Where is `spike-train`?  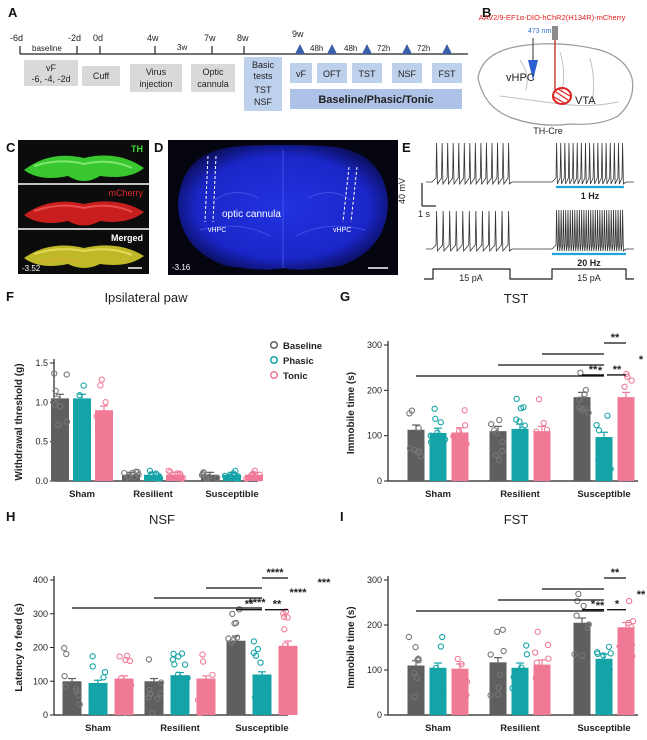 spike-train is located at coordinates (472, 164).